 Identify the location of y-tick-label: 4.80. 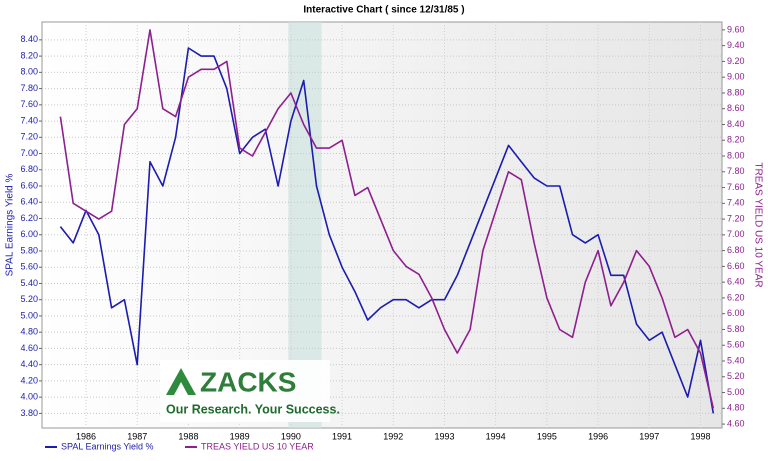
(29, 332).